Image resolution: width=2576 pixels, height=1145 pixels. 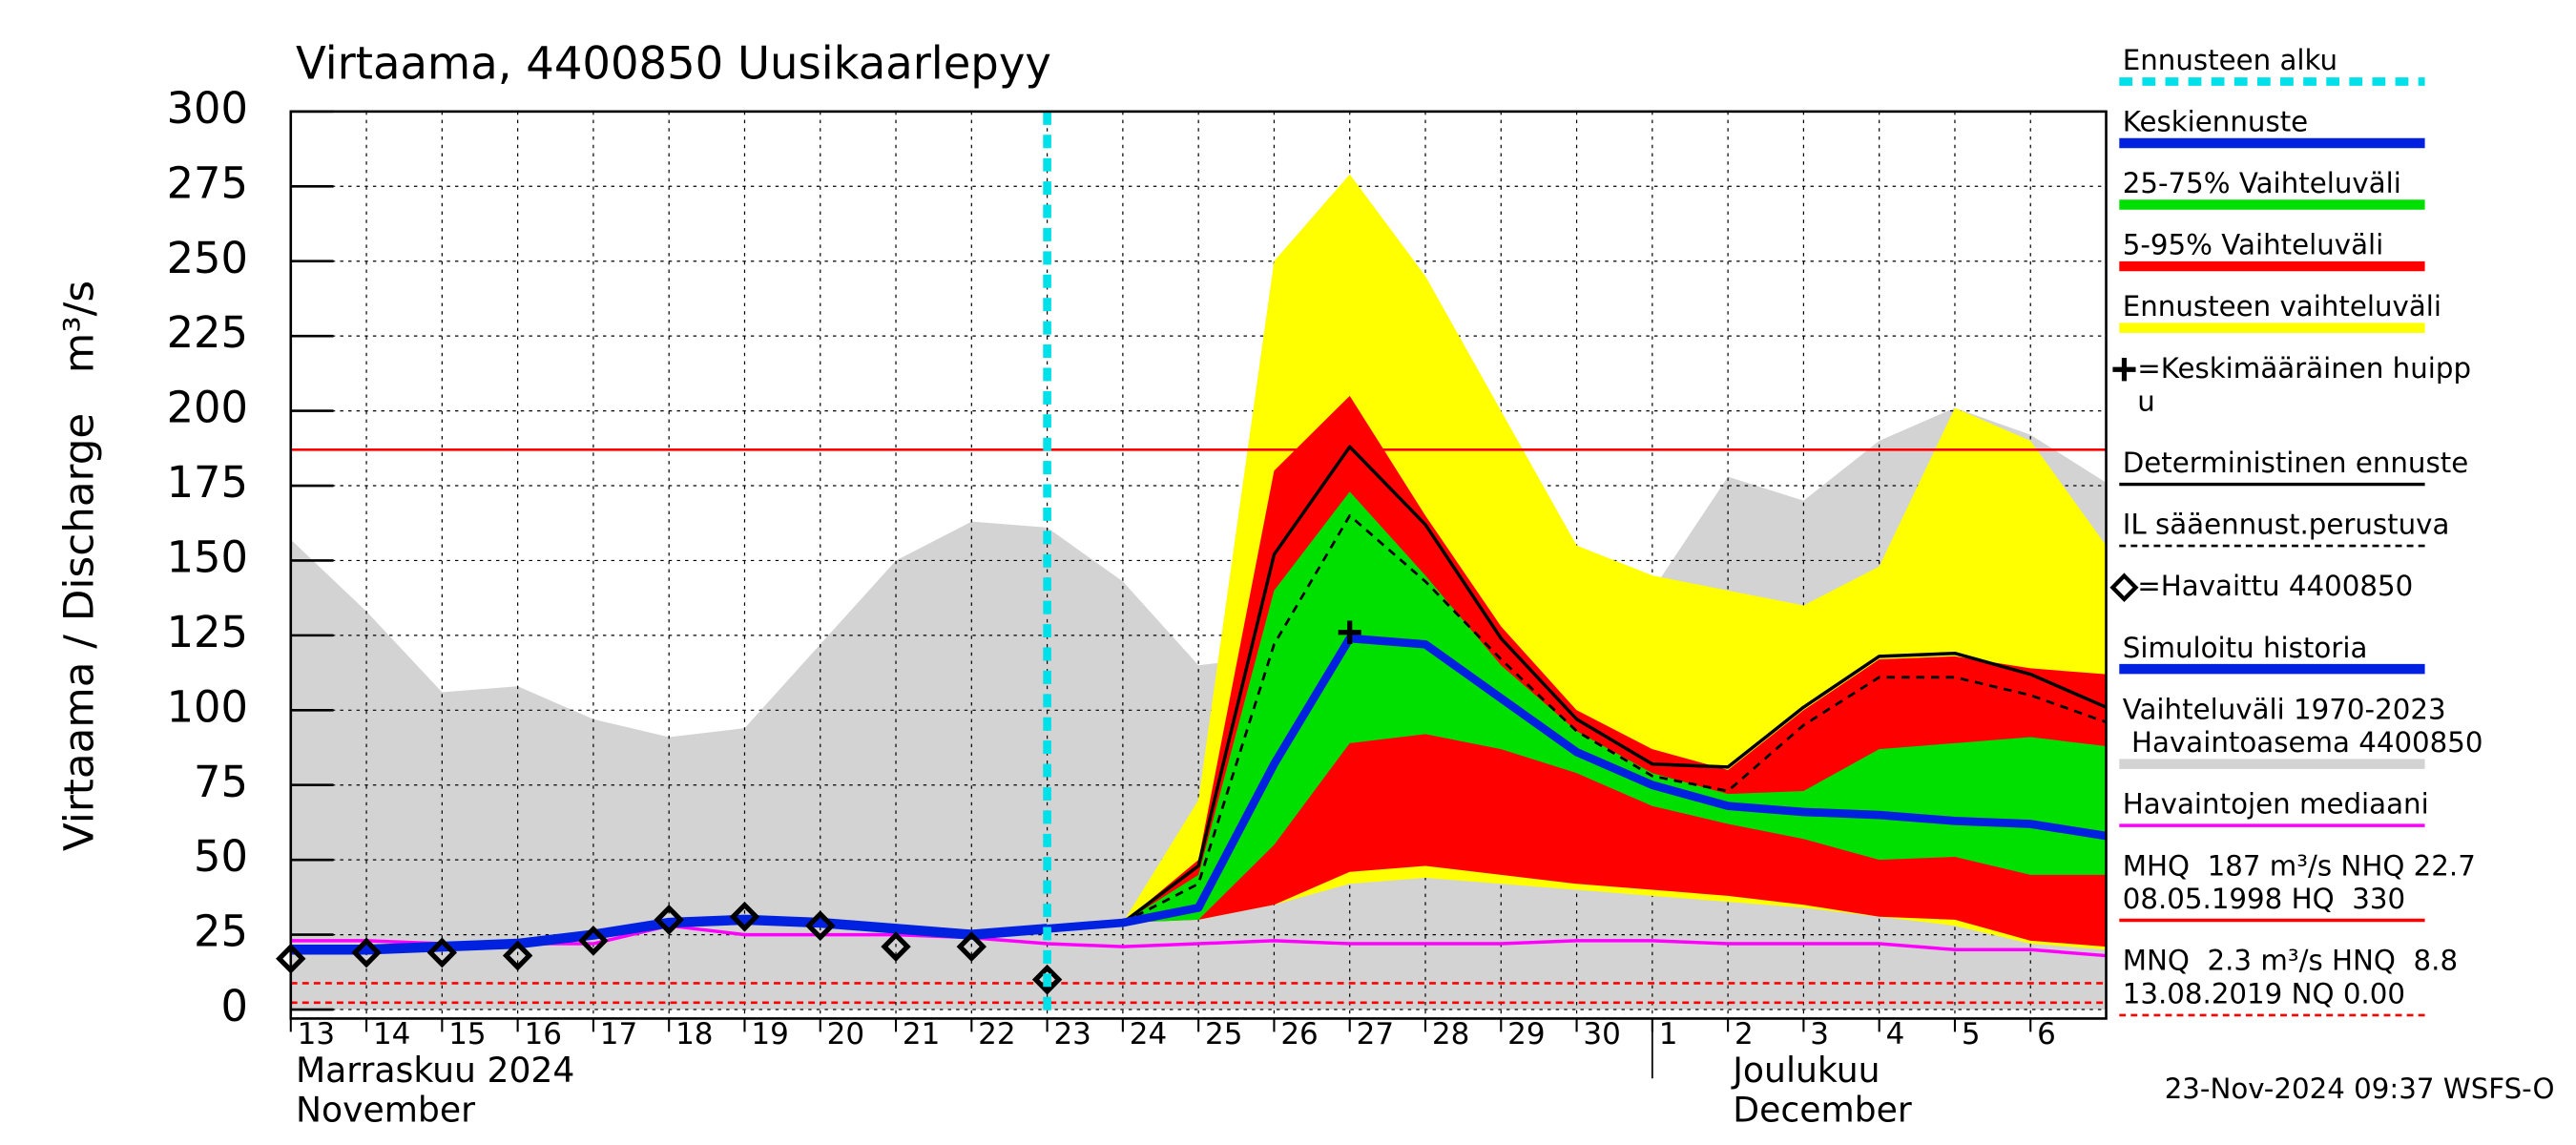 What do you see at coordinates (2284, 709) in the screenshot?
I see `legend-label: Vaihteluväli 1970-2023` at bounding box center [2284, 709].